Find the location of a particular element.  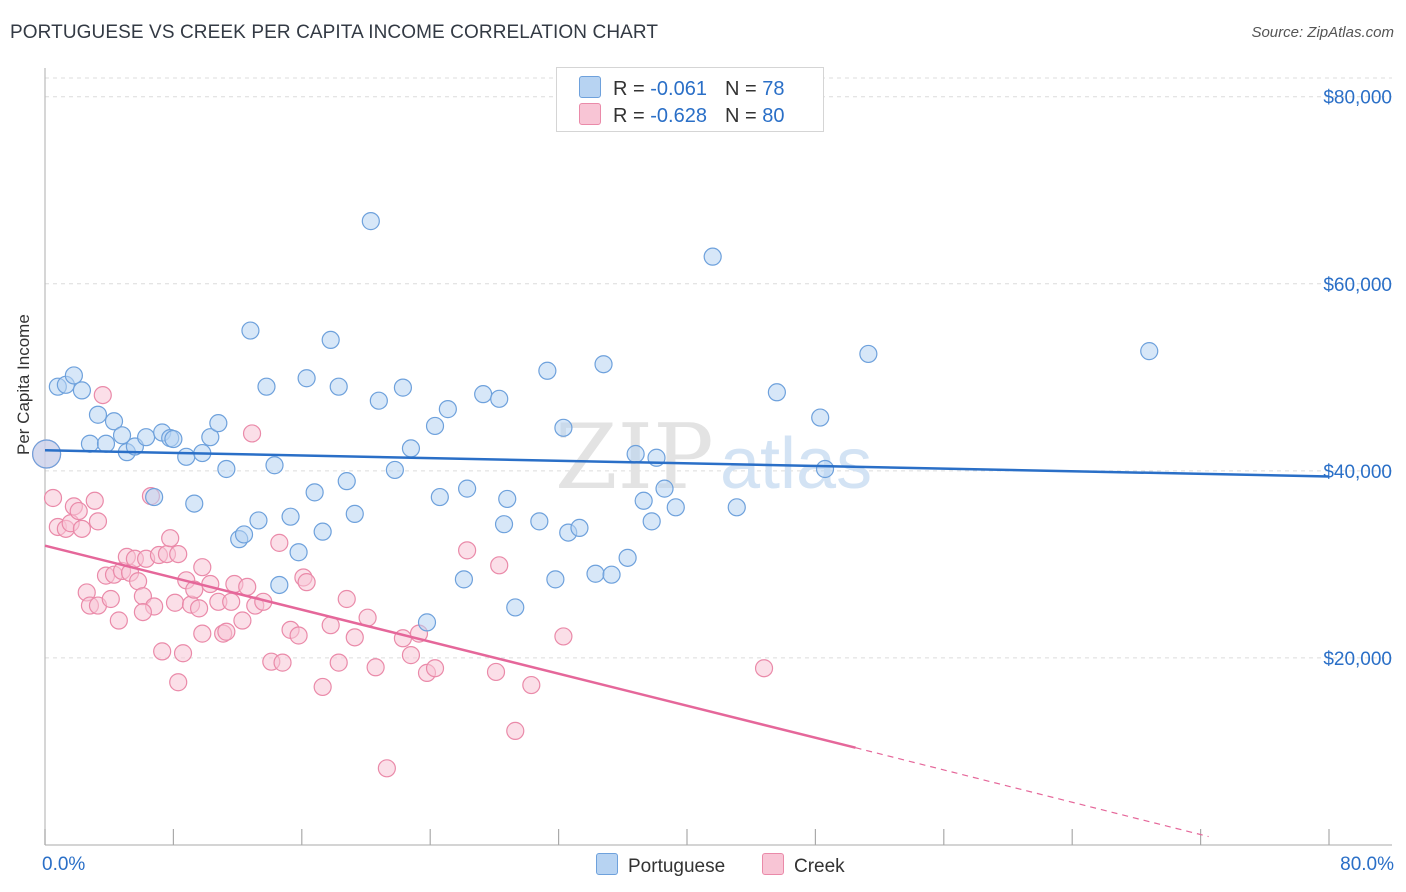

x-tick-label: 80.0% is located at coordinates (1367, 864).